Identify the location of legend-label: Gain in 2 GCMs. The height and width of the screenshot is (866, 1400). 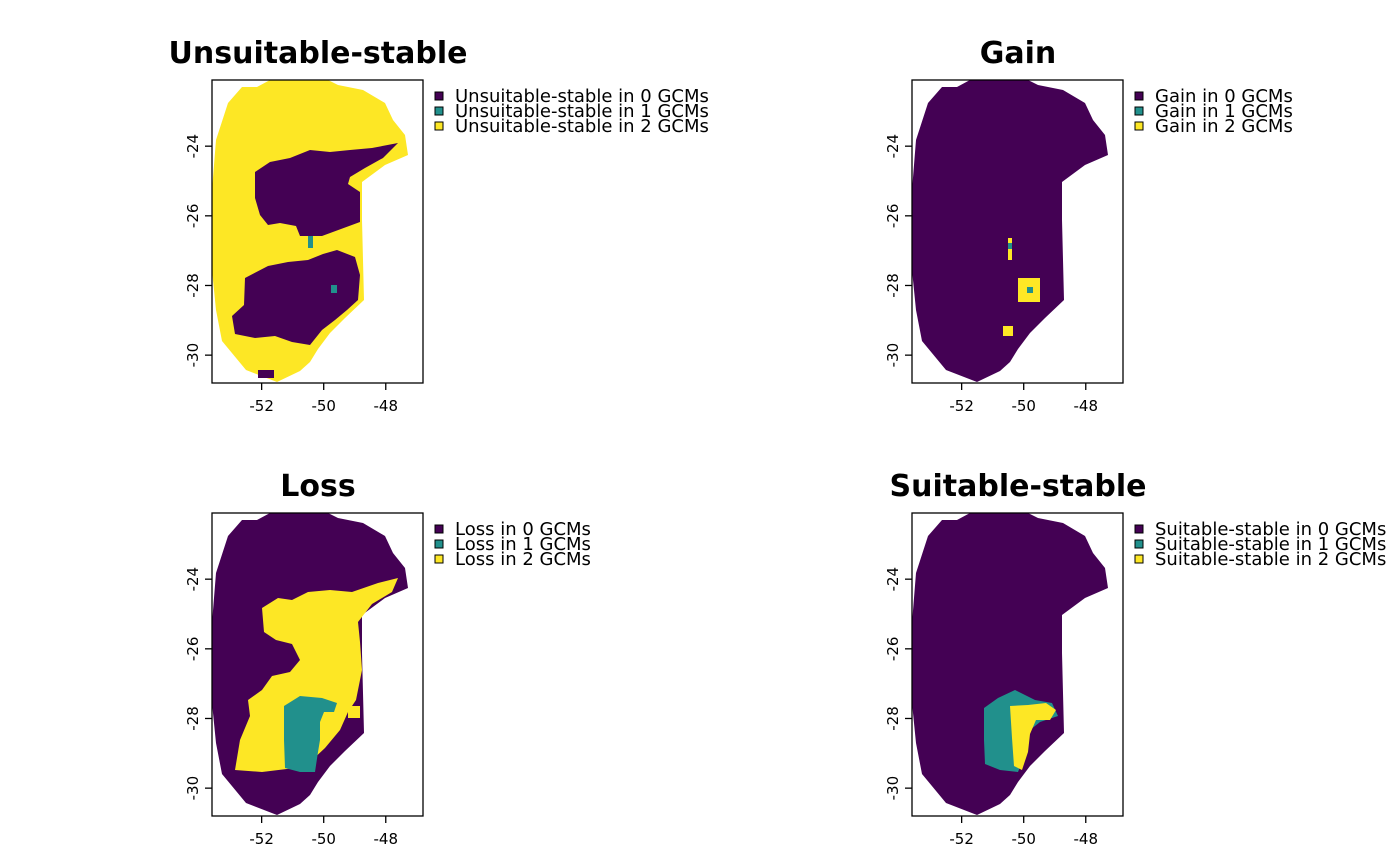
(1224, 126).